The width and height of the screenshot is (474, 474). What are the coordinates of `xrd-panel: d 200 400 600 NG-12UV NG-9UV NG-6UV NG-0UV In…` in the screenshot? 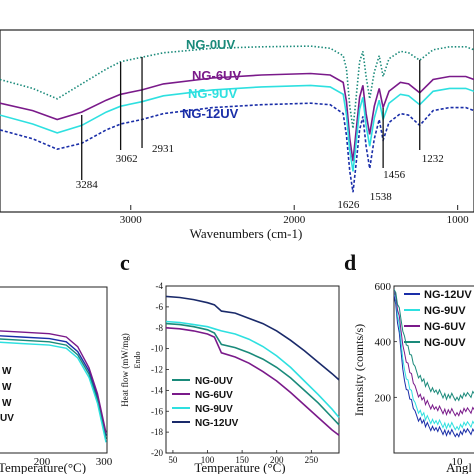 It's located at (409, 362).